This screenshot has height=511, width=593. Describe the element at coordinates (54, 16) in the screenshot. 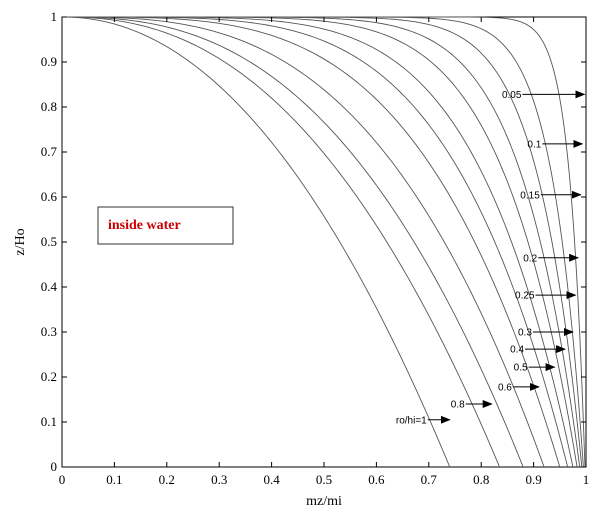

I see `y-tick-label: 1` at that location.